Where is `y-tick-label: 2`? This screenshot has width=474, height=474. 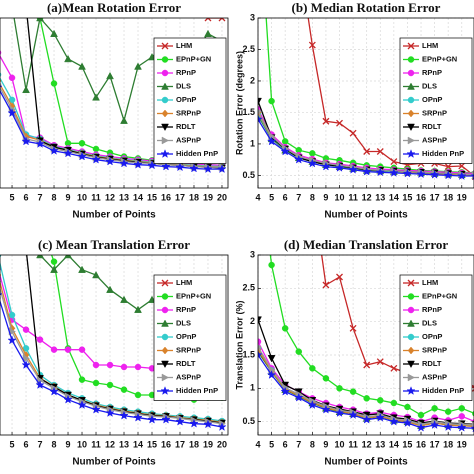
y-tick-label: 2 is located at coordinates (252, 321).